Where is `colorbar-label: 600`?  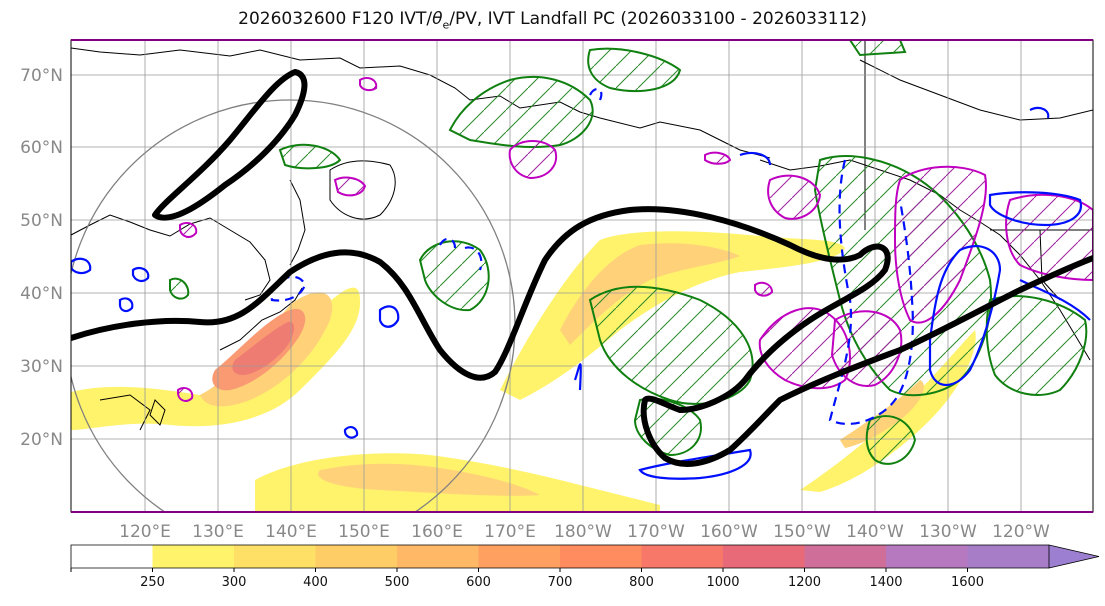 colorbar-label: 600 is located at coordinates (478, 582).